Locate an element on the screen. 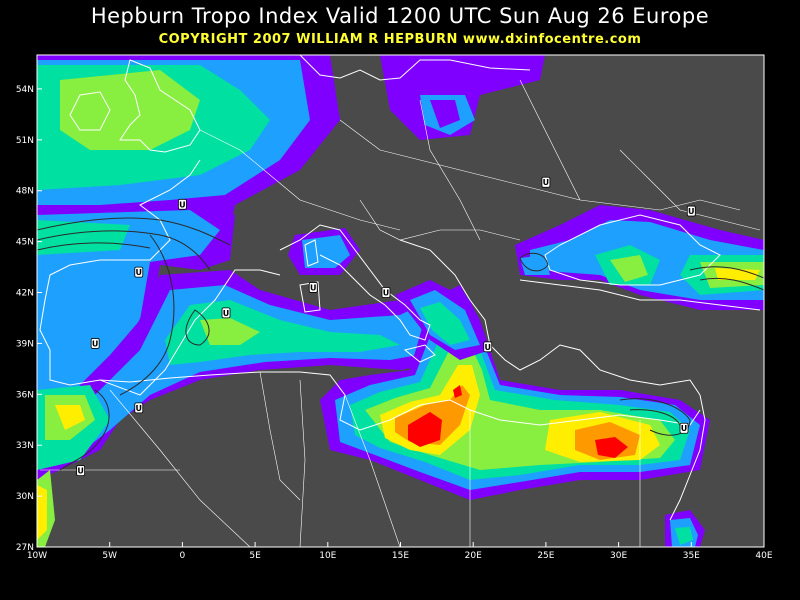 The image size is (800, 600). x-tick-label: 40E is located at coordinates (763, 556).